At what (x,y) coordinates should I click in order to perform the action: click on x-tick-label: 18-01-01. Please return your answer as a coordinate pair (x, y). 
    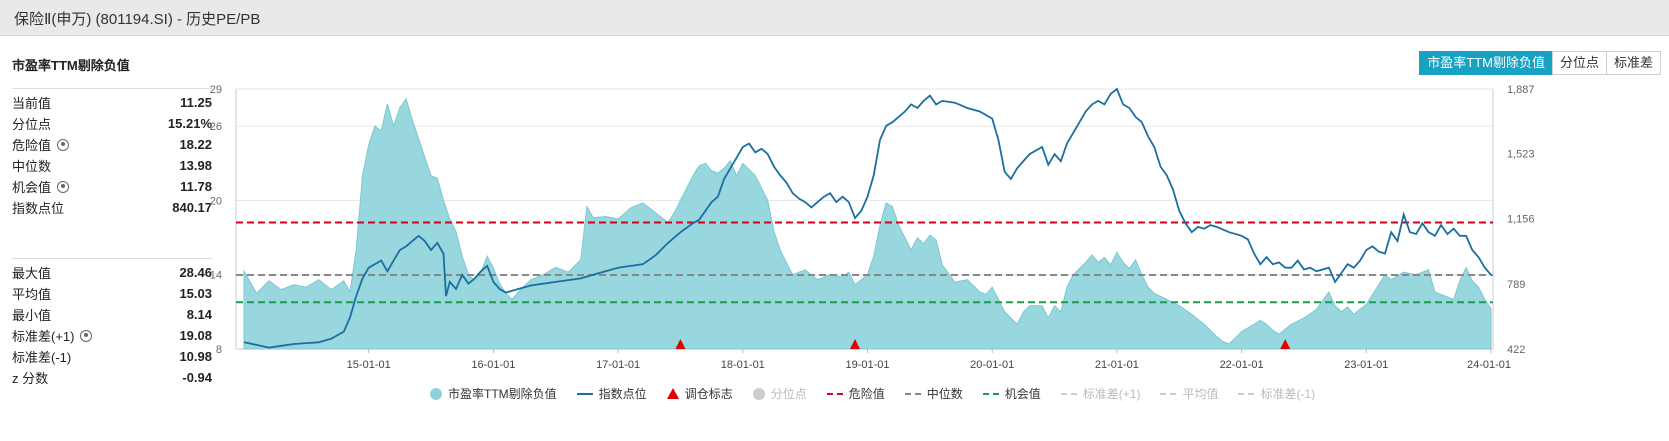
    Looking at the image, I should click on (743, 365).